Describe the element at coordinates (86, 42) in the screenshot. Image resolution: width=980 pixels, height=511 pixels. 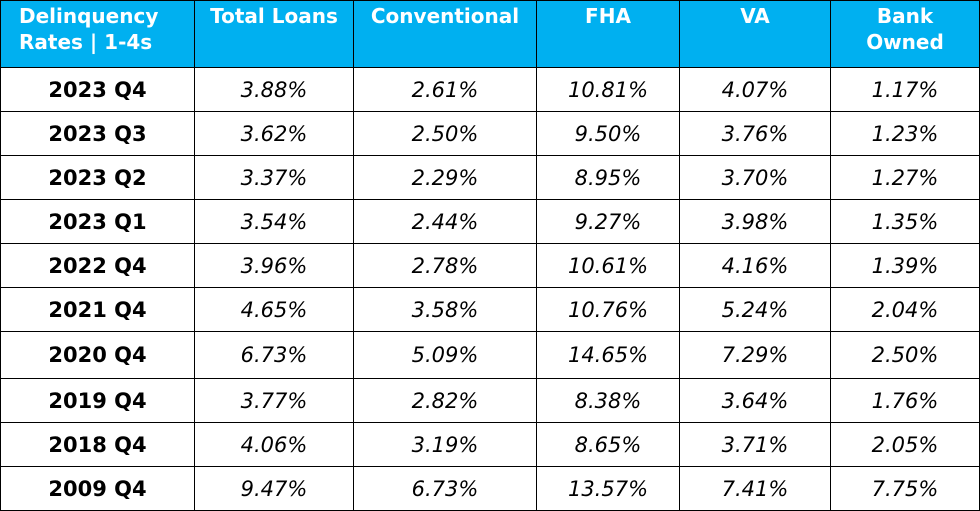
I see `header-line: Rates | 1-4s` at that location.